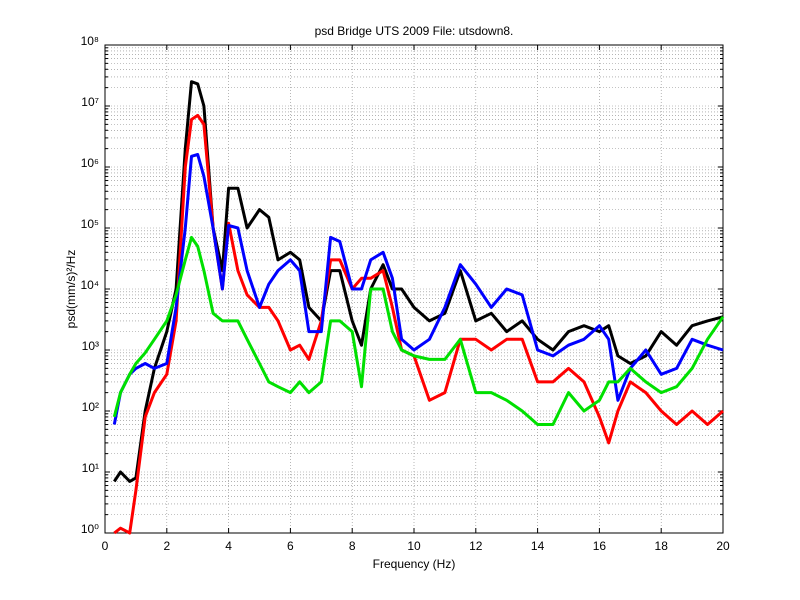 The width and height of the screenshot is (800, 600). I want to click on x-tick-label: 10, so click(414, 546).